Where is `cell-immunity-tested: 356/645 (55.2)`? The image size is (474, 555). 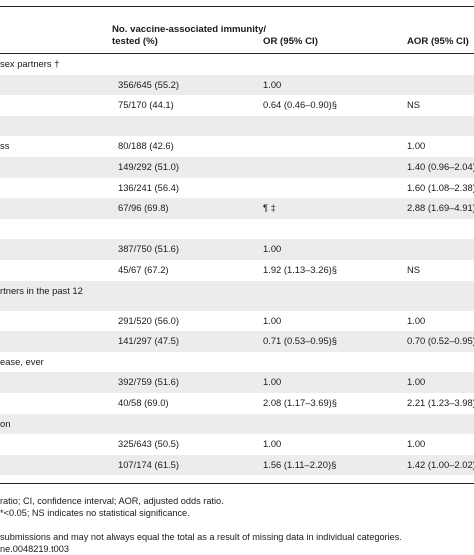
cell-immunity-tested: 356/645 (55.2) is located at coordinates (148, 84).